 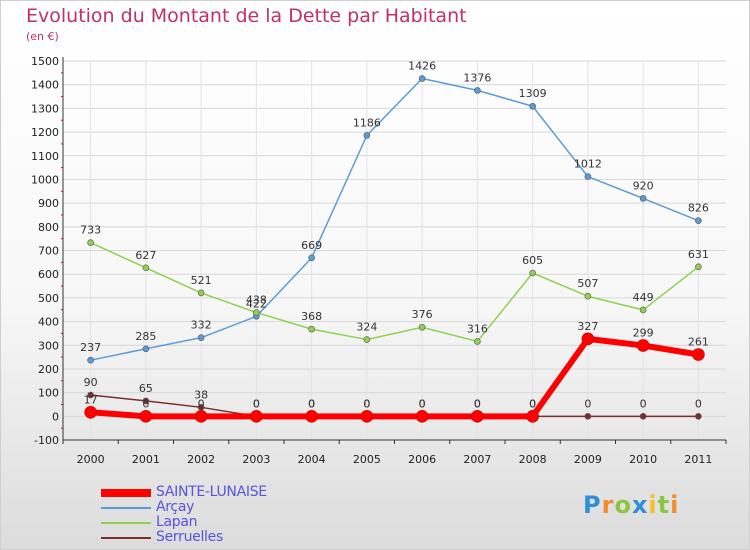 I want to click on y-tick-label: 1500, so click(x=45, y=61).